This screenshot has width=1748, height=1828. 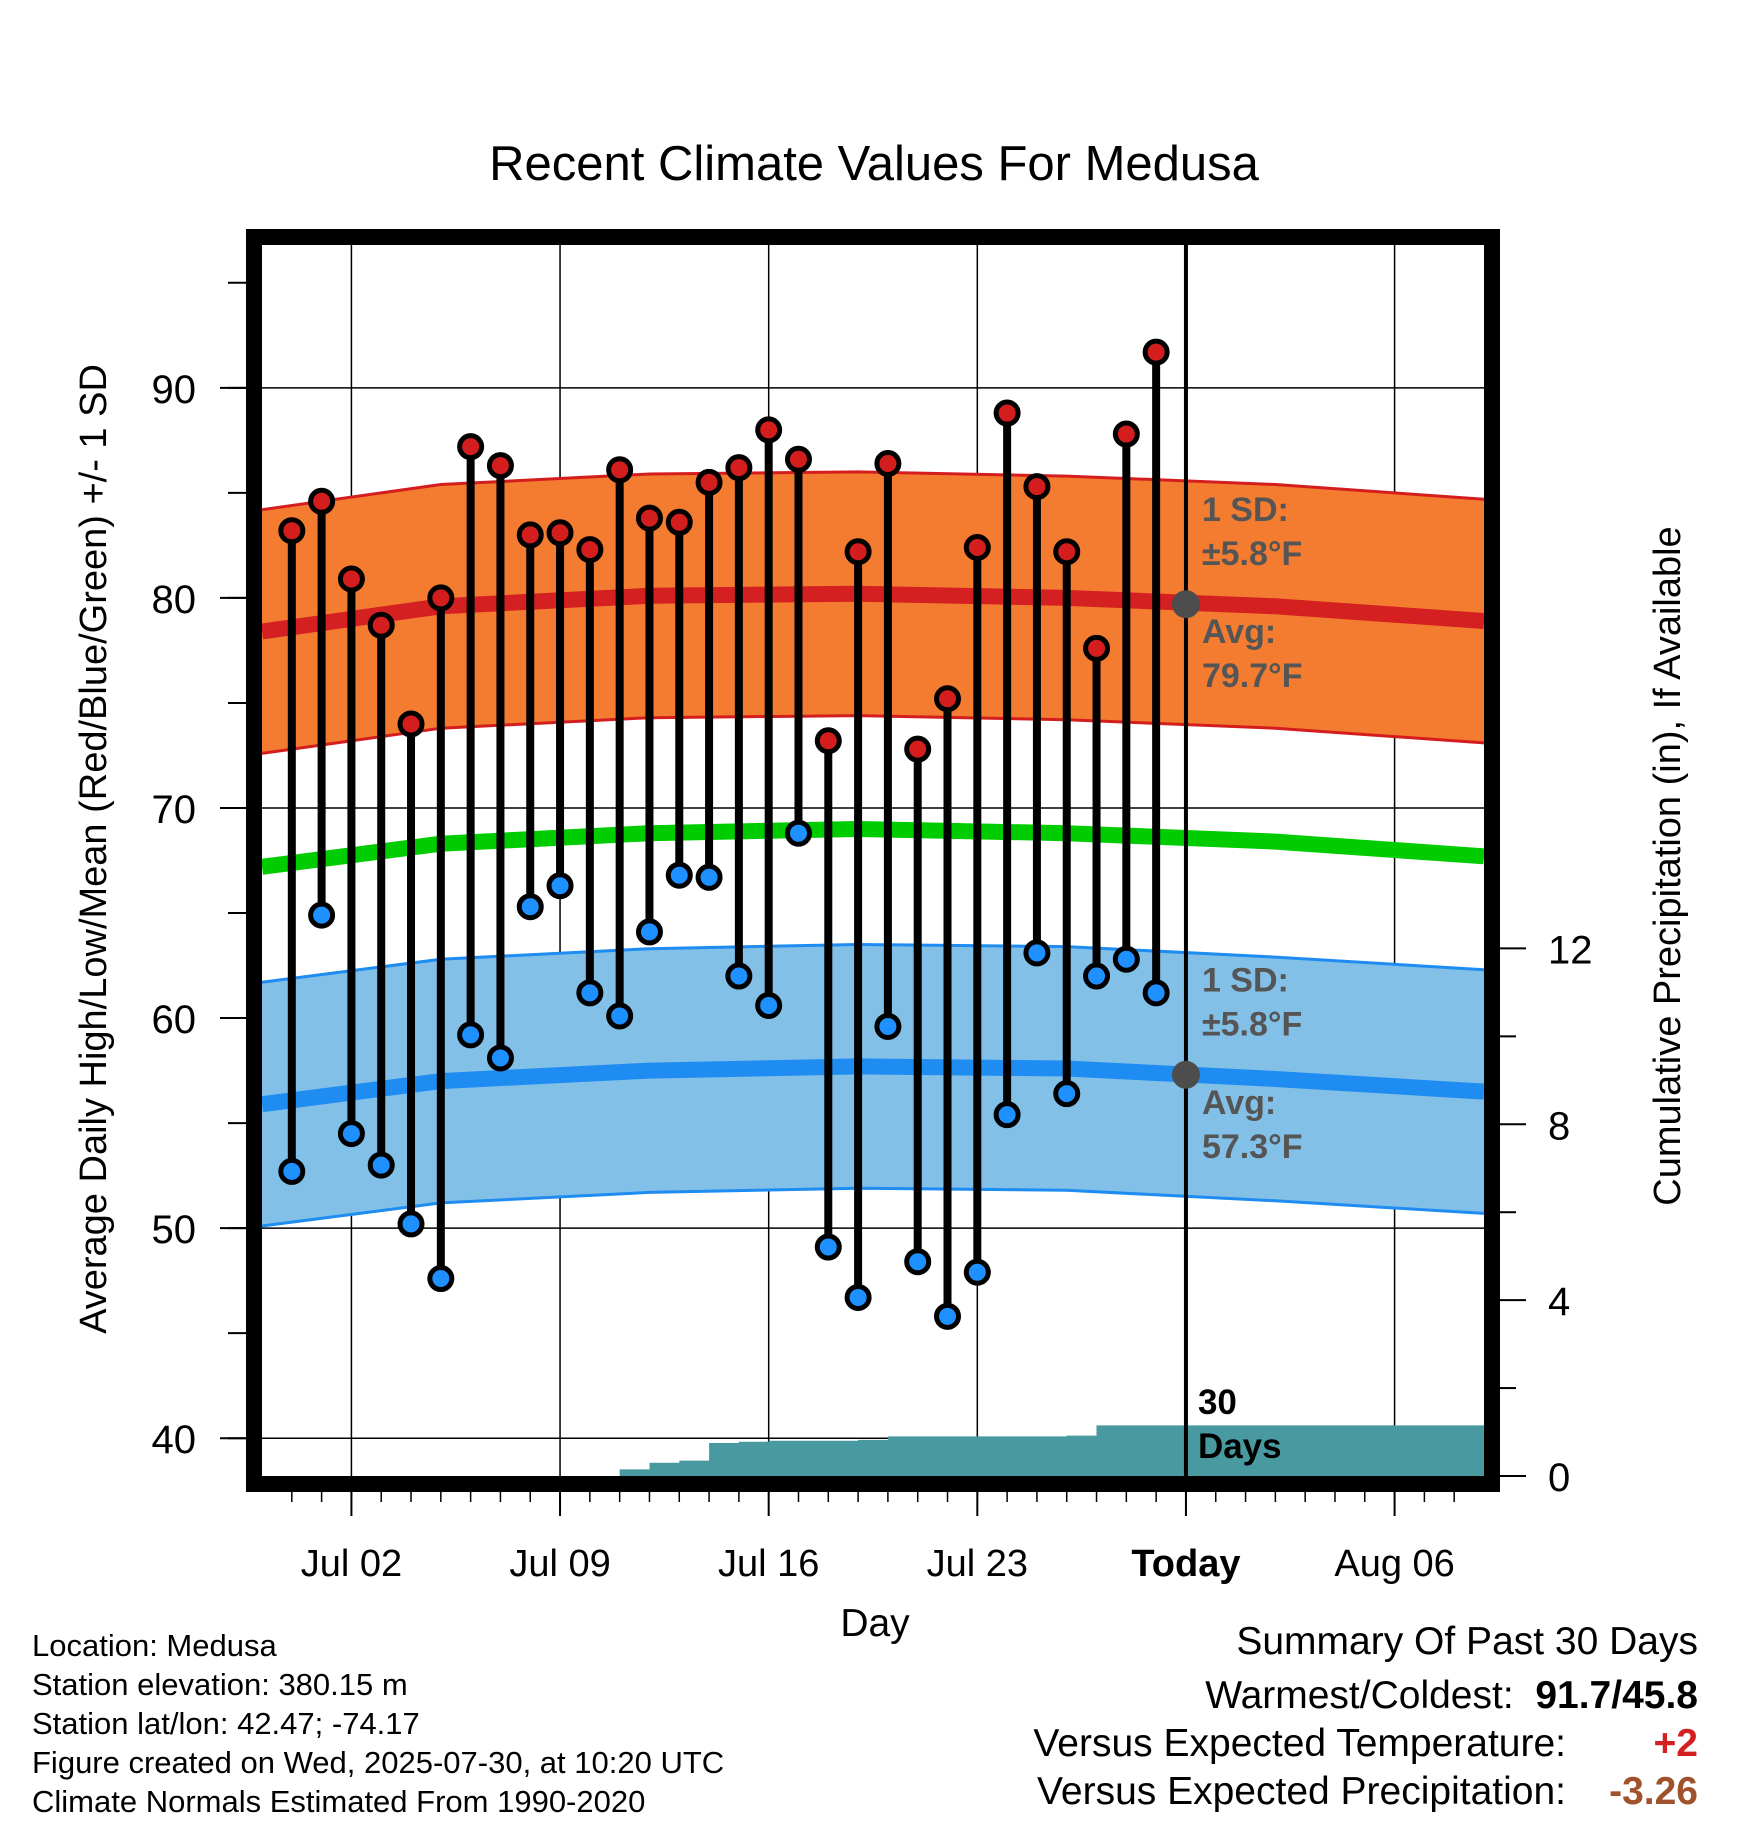 What do you see at coordinates (220, 1684) in the screenshot?
I see `footer-elevation: Station elevation: 380.15 m` at bounding box center [220, 1684].